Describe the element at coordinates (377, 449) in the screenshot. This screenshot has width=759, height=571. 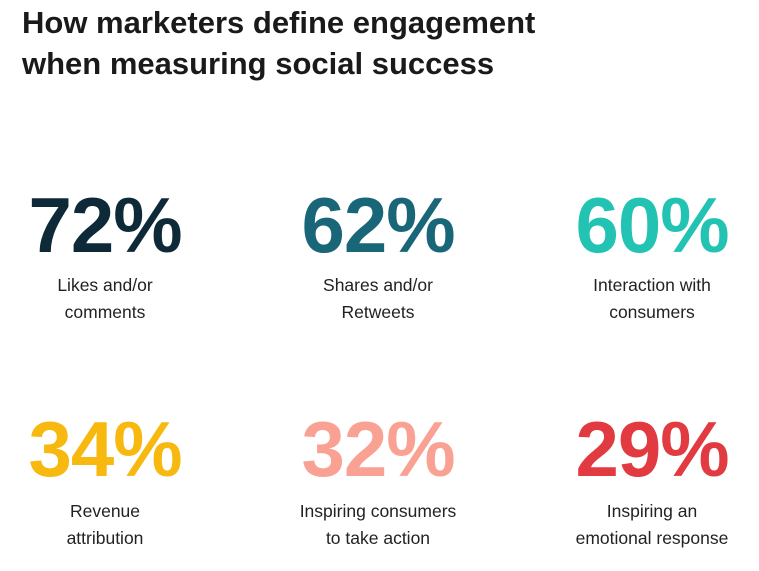
I see `stat-value: 32%` at that location.